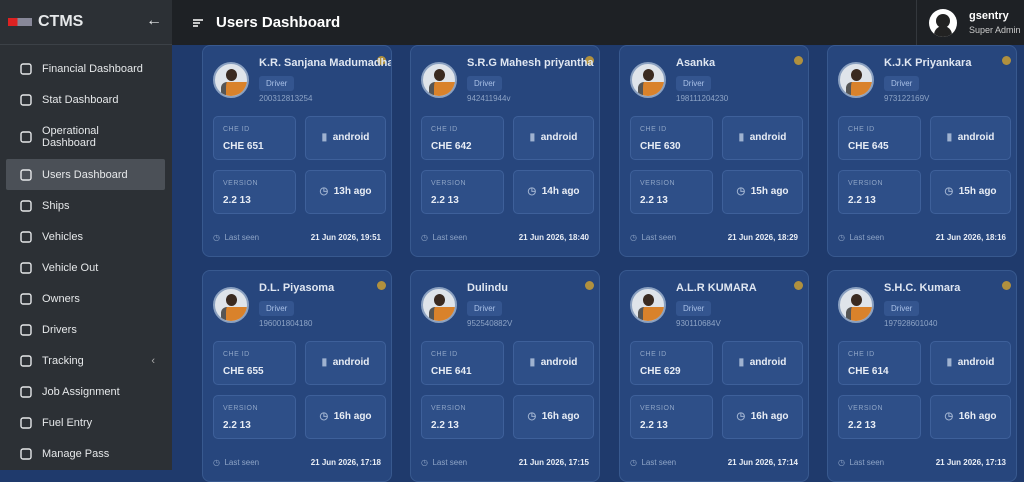 This screenshot has height=482, width=1024. What do you see at coordinates (798, 285) in the screenshot?
I see `status-dot` at bounding box center [798, 285].